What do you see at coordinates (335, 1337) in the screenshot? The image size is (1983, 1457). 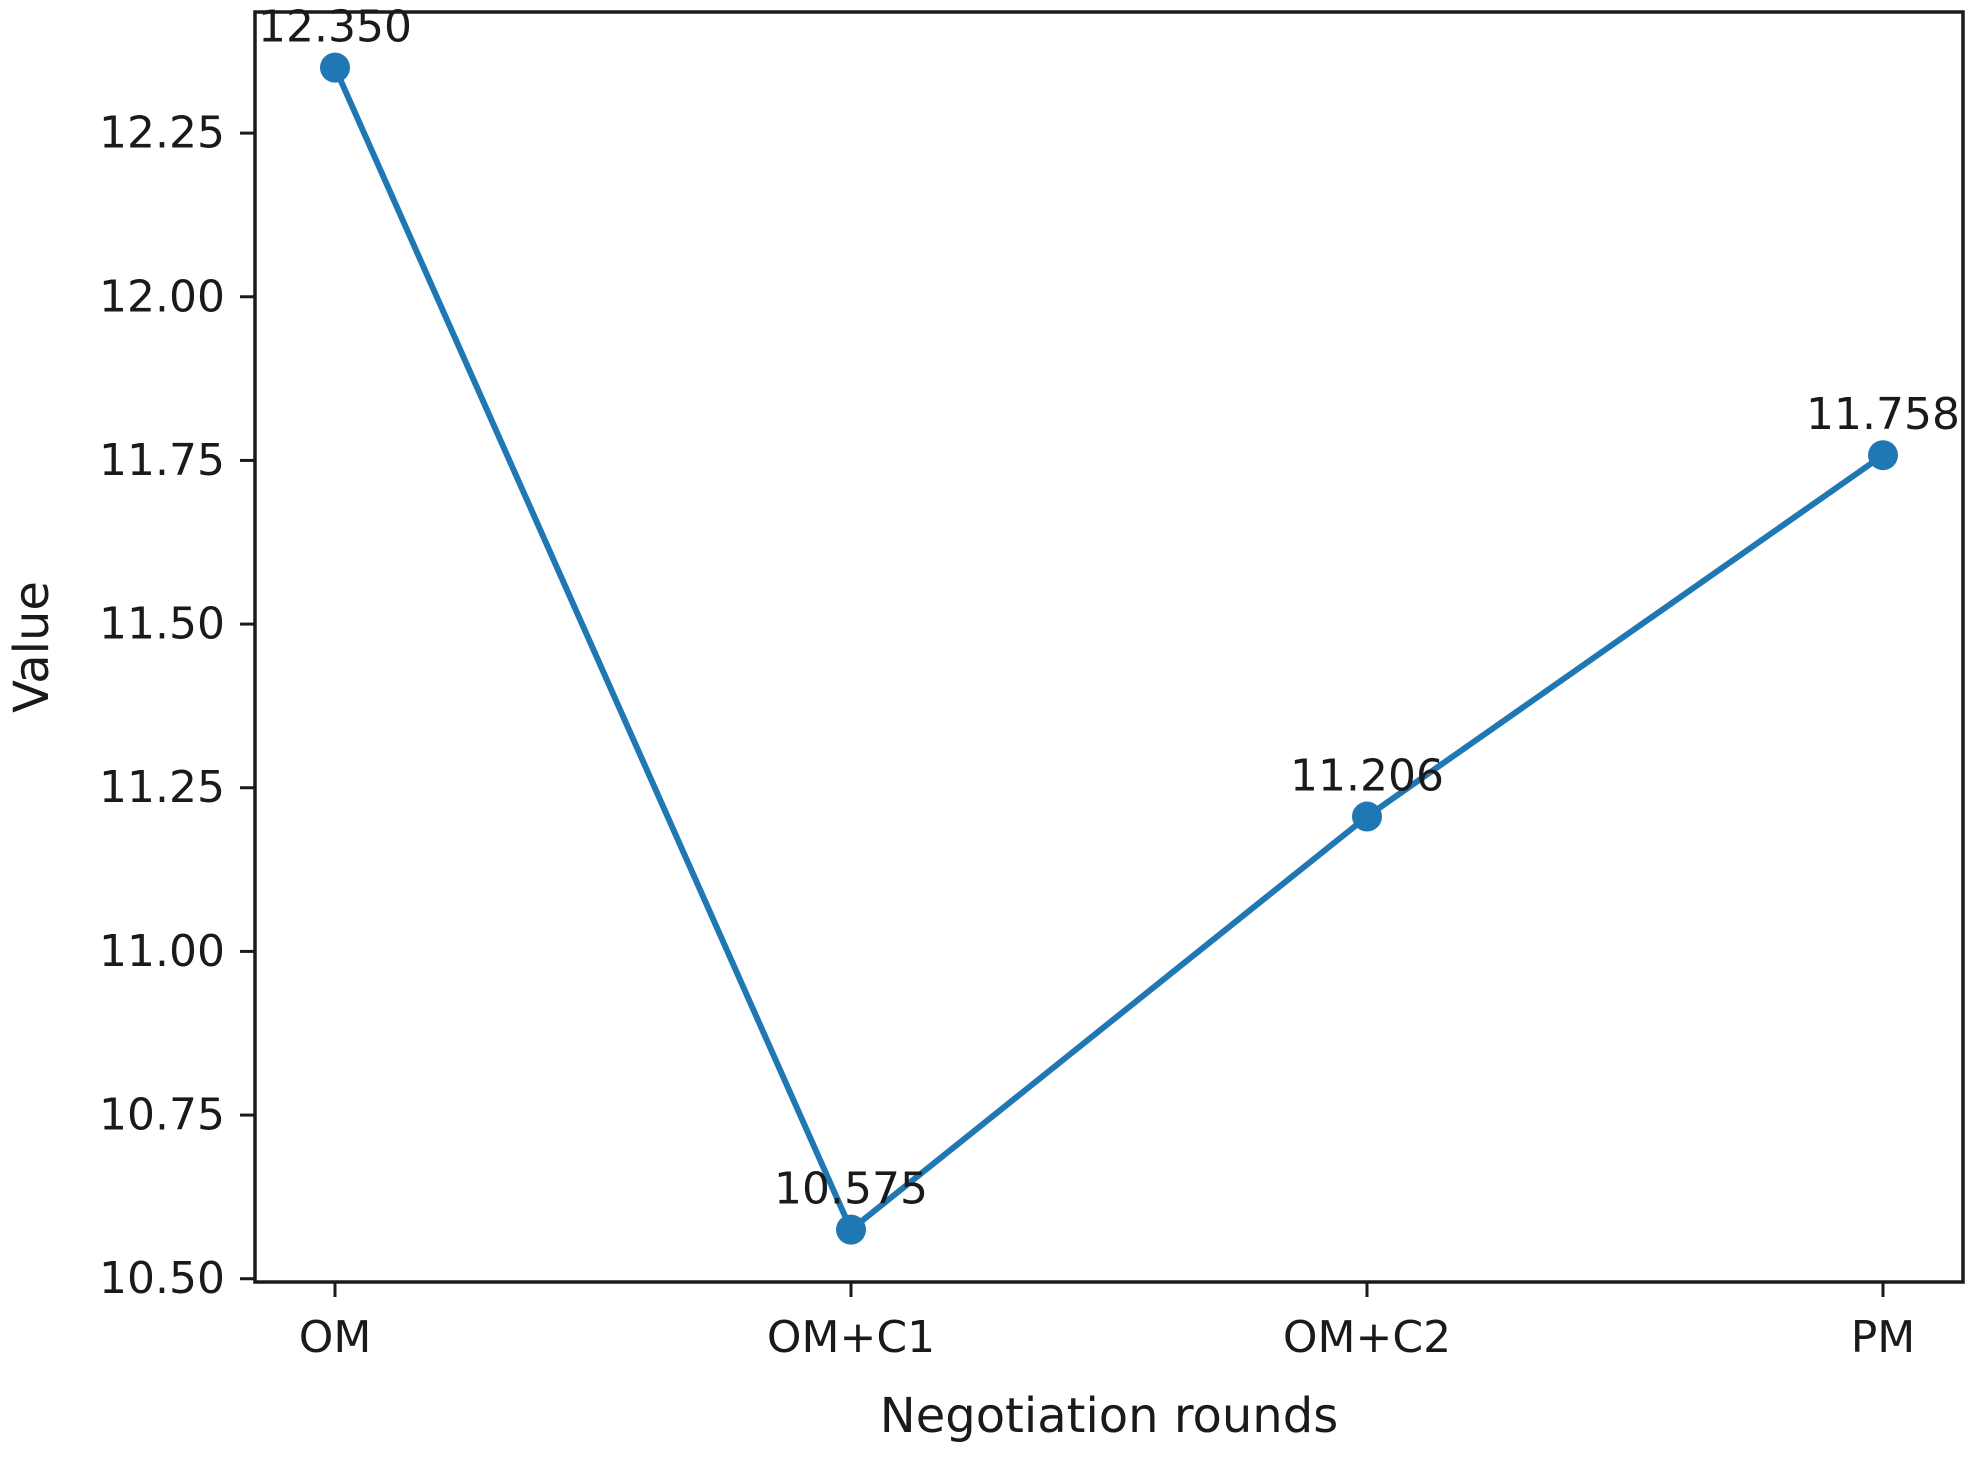 I see `x-tick-label: OM` at bounding box center [335, 1337].